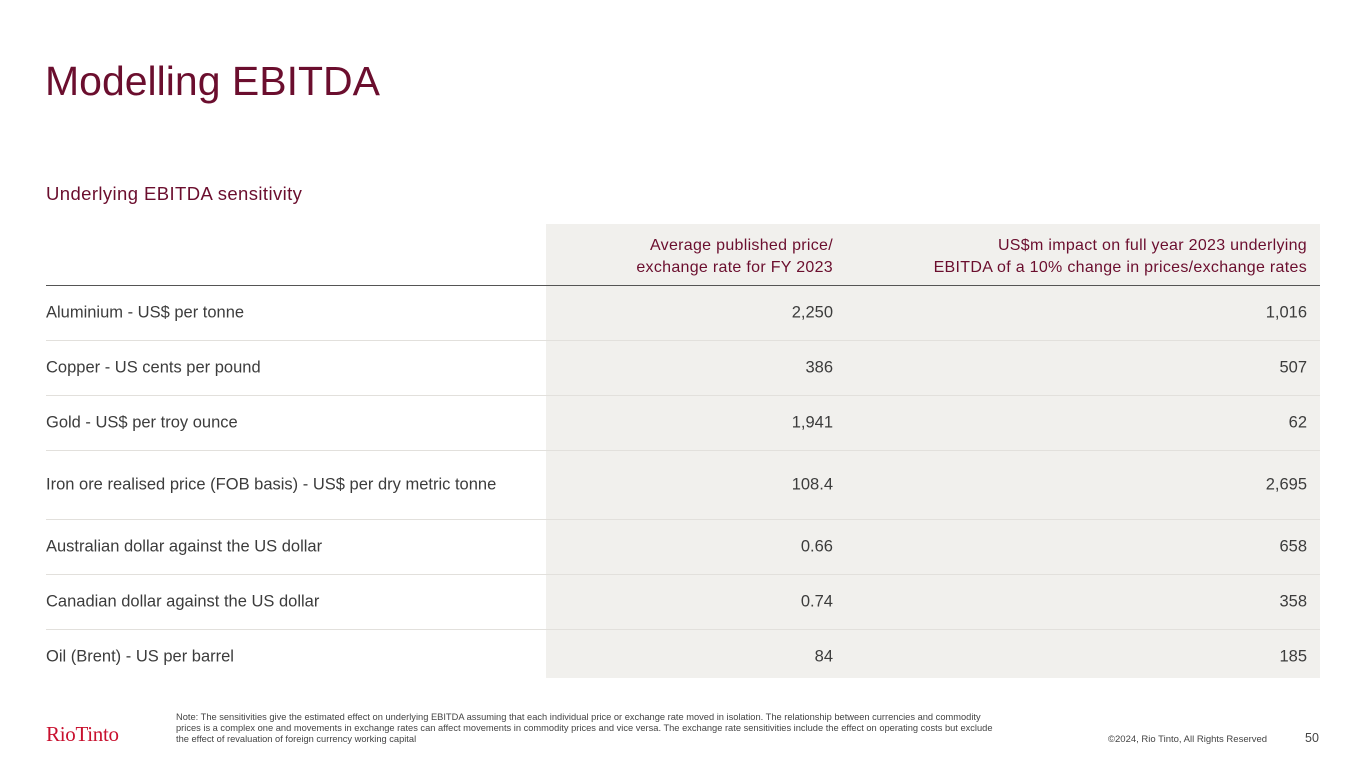 Image resolution: width=1365 pixels, height=768 pixels. I want to click on row-price: 1,941, so click(812, 422).